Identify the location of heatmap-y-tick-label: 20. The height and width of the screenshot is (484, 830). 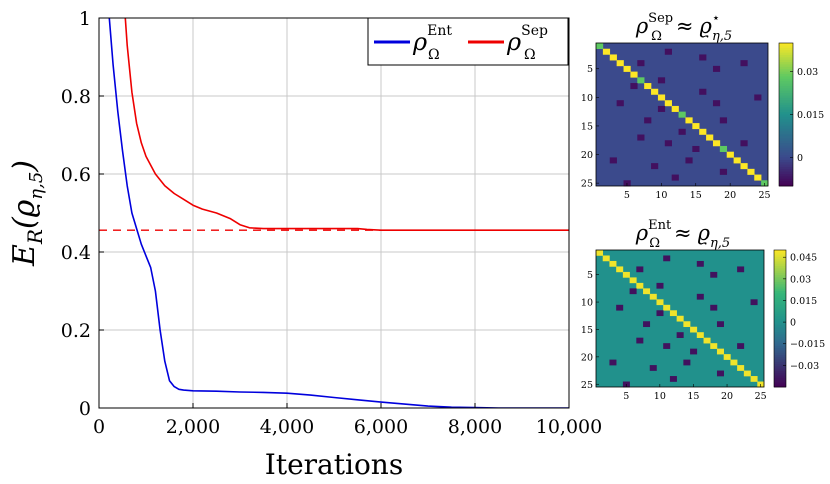
(587, 357).